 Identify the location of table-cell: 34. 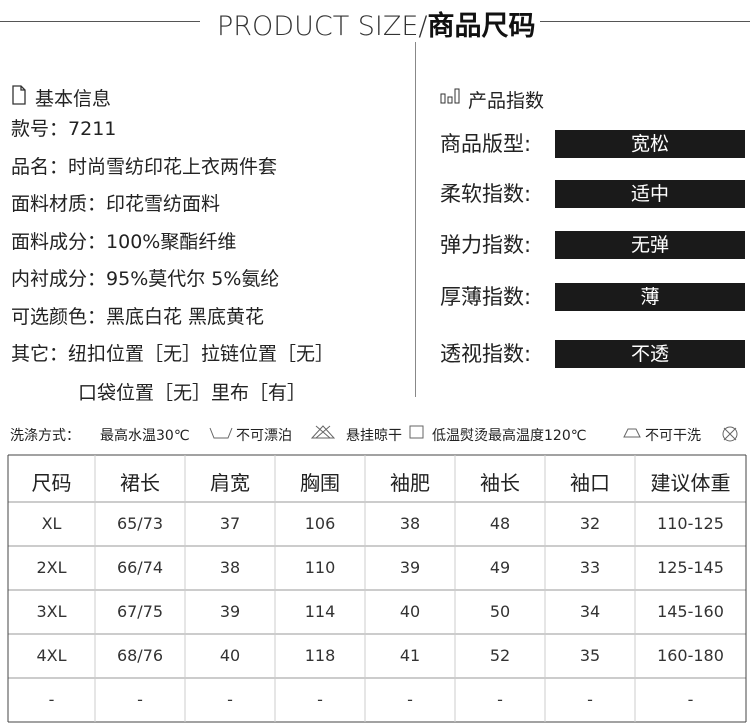
(590, 611).